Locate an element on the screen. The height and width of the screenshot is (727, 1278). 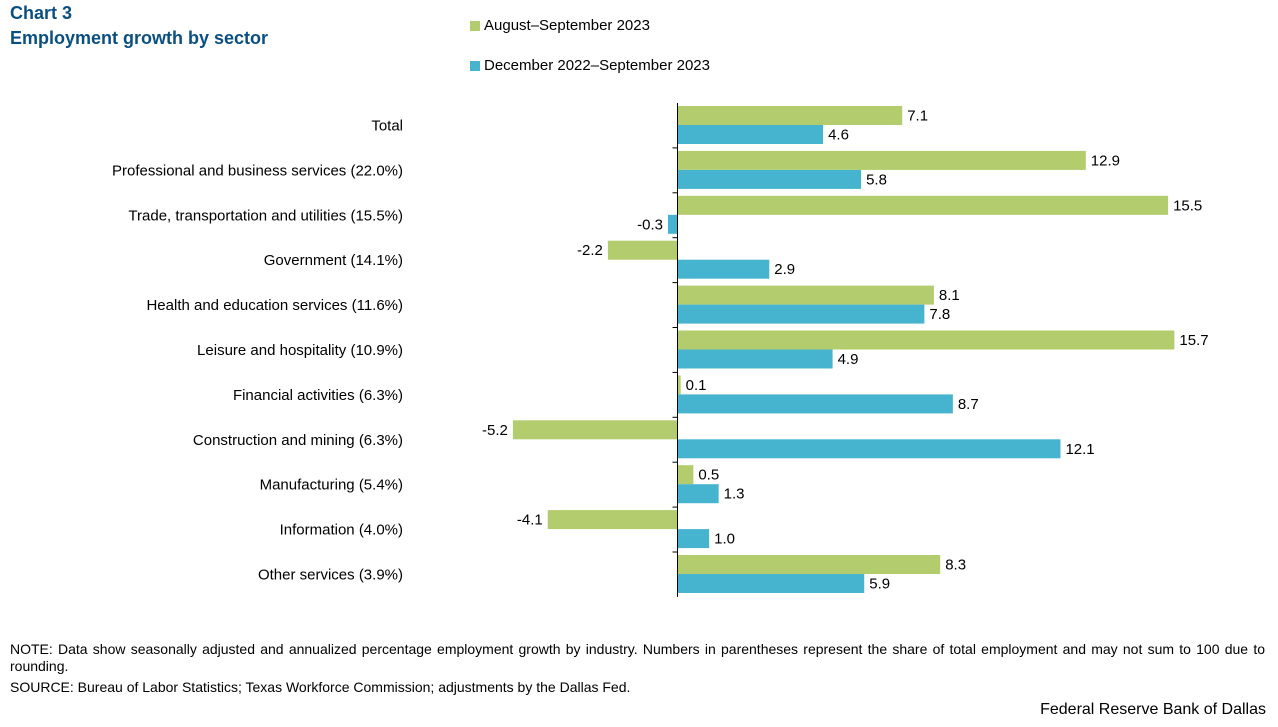
data-label-series-1: -5.2 is located at coordinates (495, 430).